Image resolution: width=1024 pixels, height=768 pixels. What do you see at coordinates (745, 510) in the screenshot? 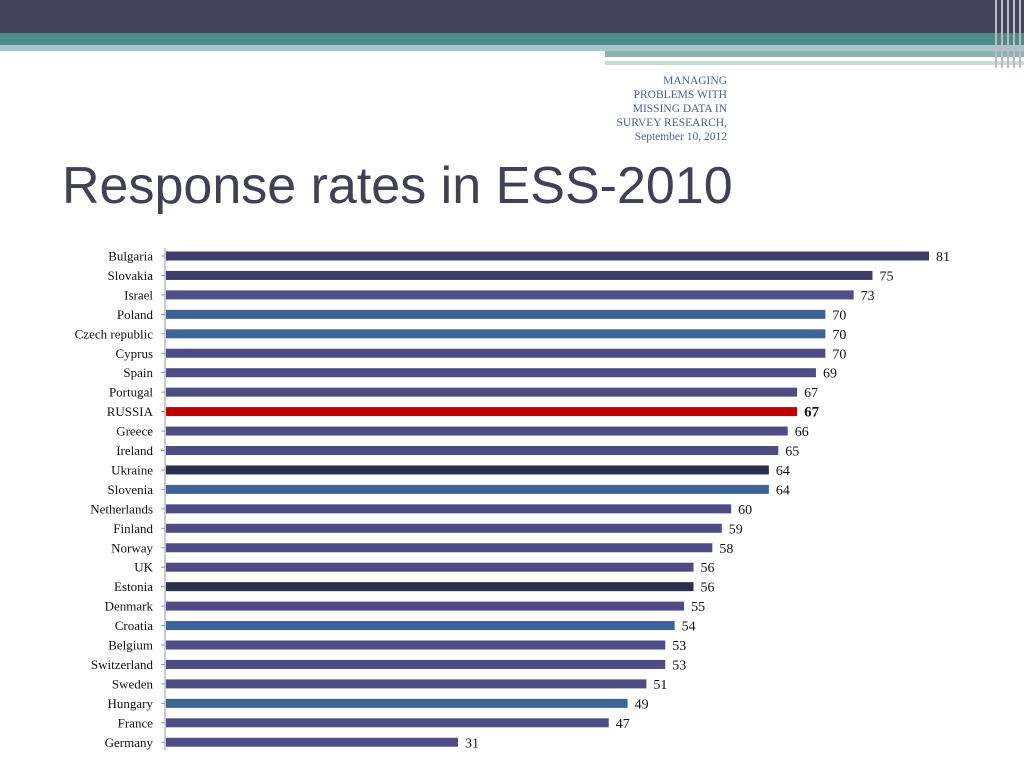
I see `value-label: 60` at bounding box center [745, 510].